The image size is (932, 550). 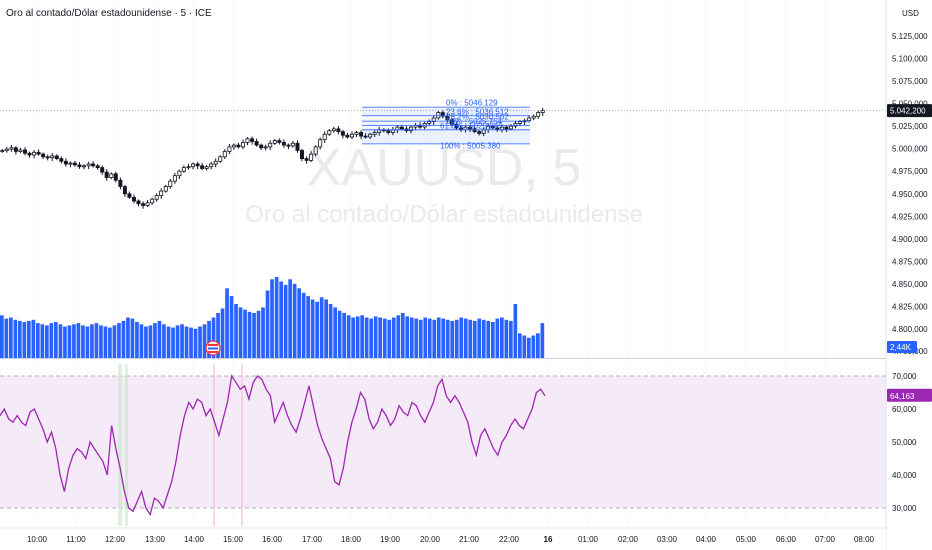 I want to click on fib-level-label: 50% : 5025.754, so click(x=474, y=121).